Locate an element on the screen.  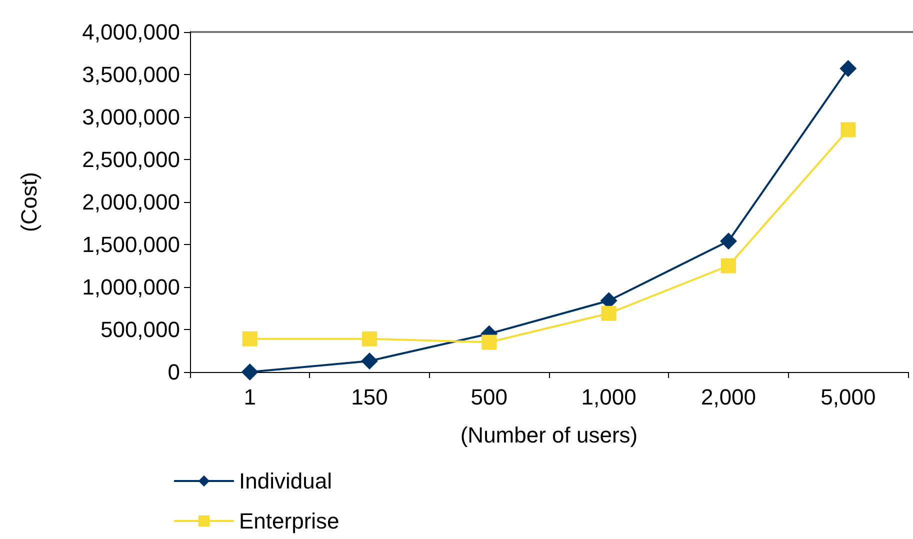
y-tick-label: 3,000,000 is located at coordinates (131, 117).